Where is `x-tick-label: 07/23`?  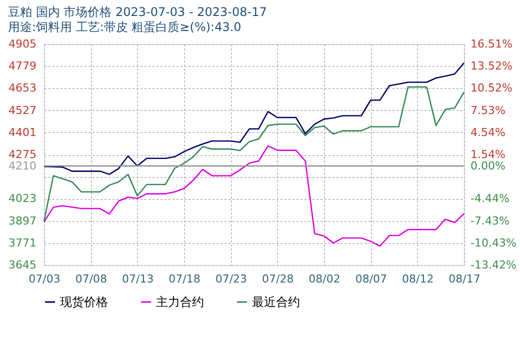 x-tick-label: 07/23 is located at coordinates (231, 279).